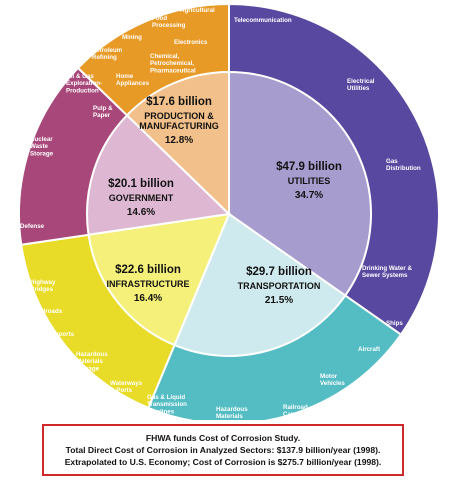 This screenshot has width=450, height=491. What do you see at coordinates (173, 63) in the screenshot?
I see `outer-item-label-chemical-petrochemical-pharmaceutical: Chemical, Petrochemical, Pharmaceutical` at bounding box center [173, 63].